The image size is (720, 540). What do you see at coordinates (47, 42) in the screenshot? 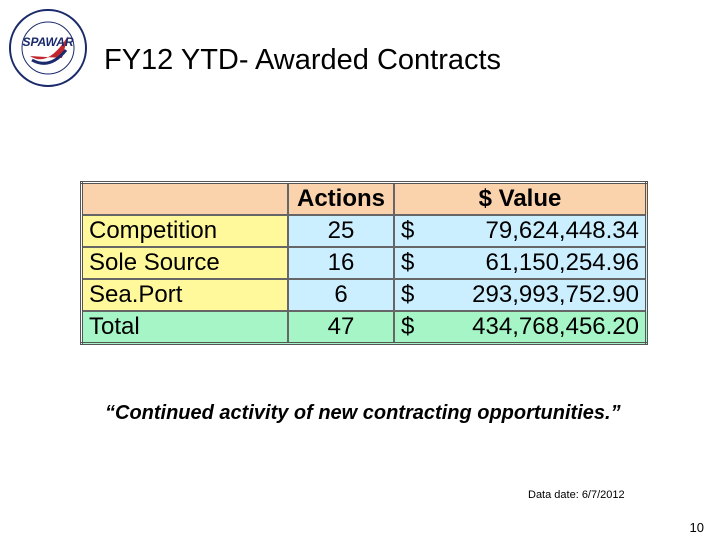
I see `logo-text: SPAWAR` at bounding box center [47, 42].